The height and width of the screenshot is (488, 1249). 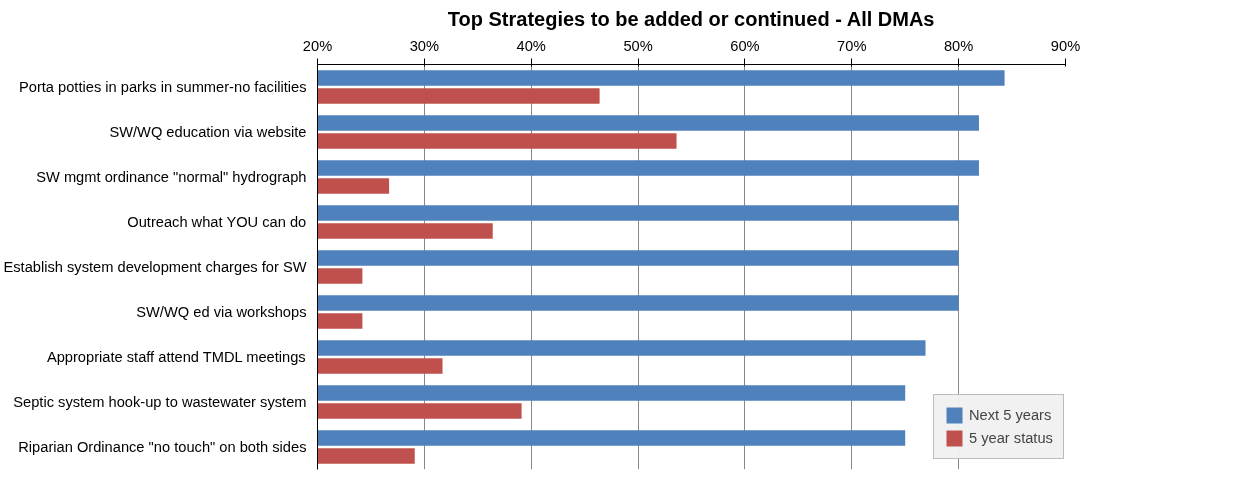 What do you see at coordinates (317, 45) in the screenshot?
I see `x-tick-label: 20%` at bounding box center [317, 45].